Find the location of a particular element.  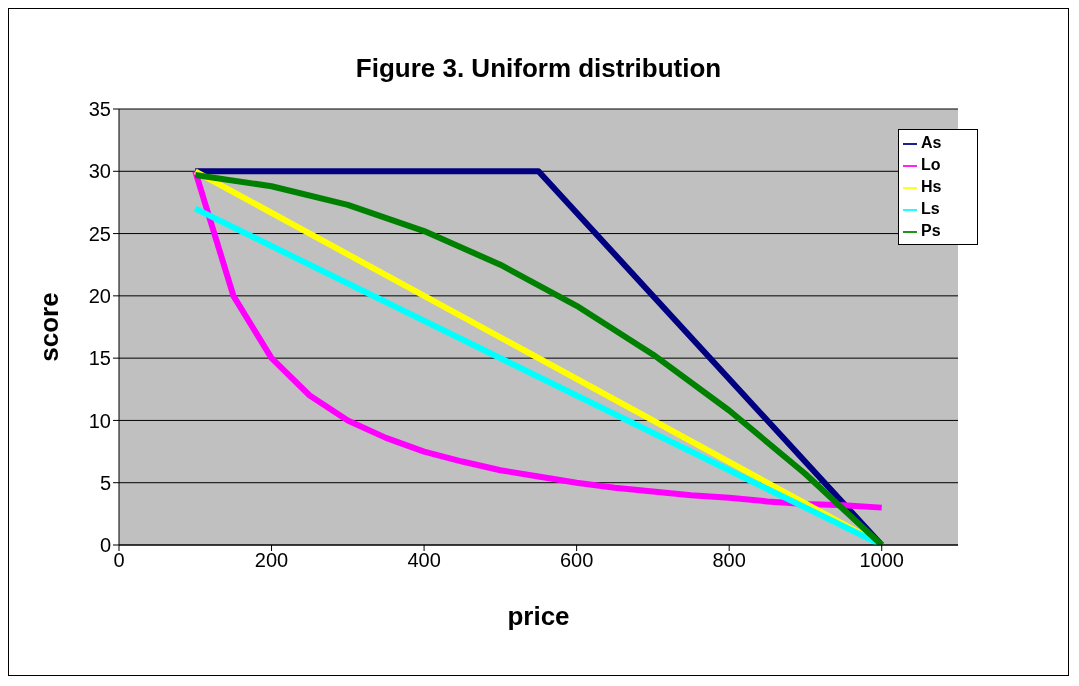

legend-label: Hs is located at coordinates (931, 186).